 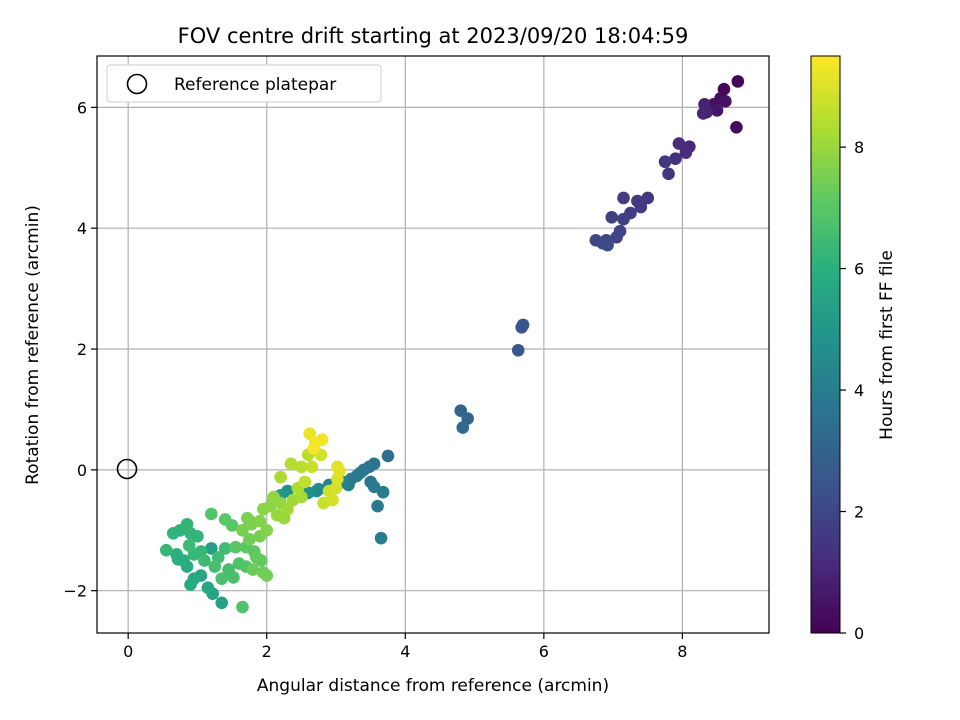 What do you see at coordinates (825, 344) in the screenshot?
I see `colorbar-gradient` at bounding box center [825, 344].